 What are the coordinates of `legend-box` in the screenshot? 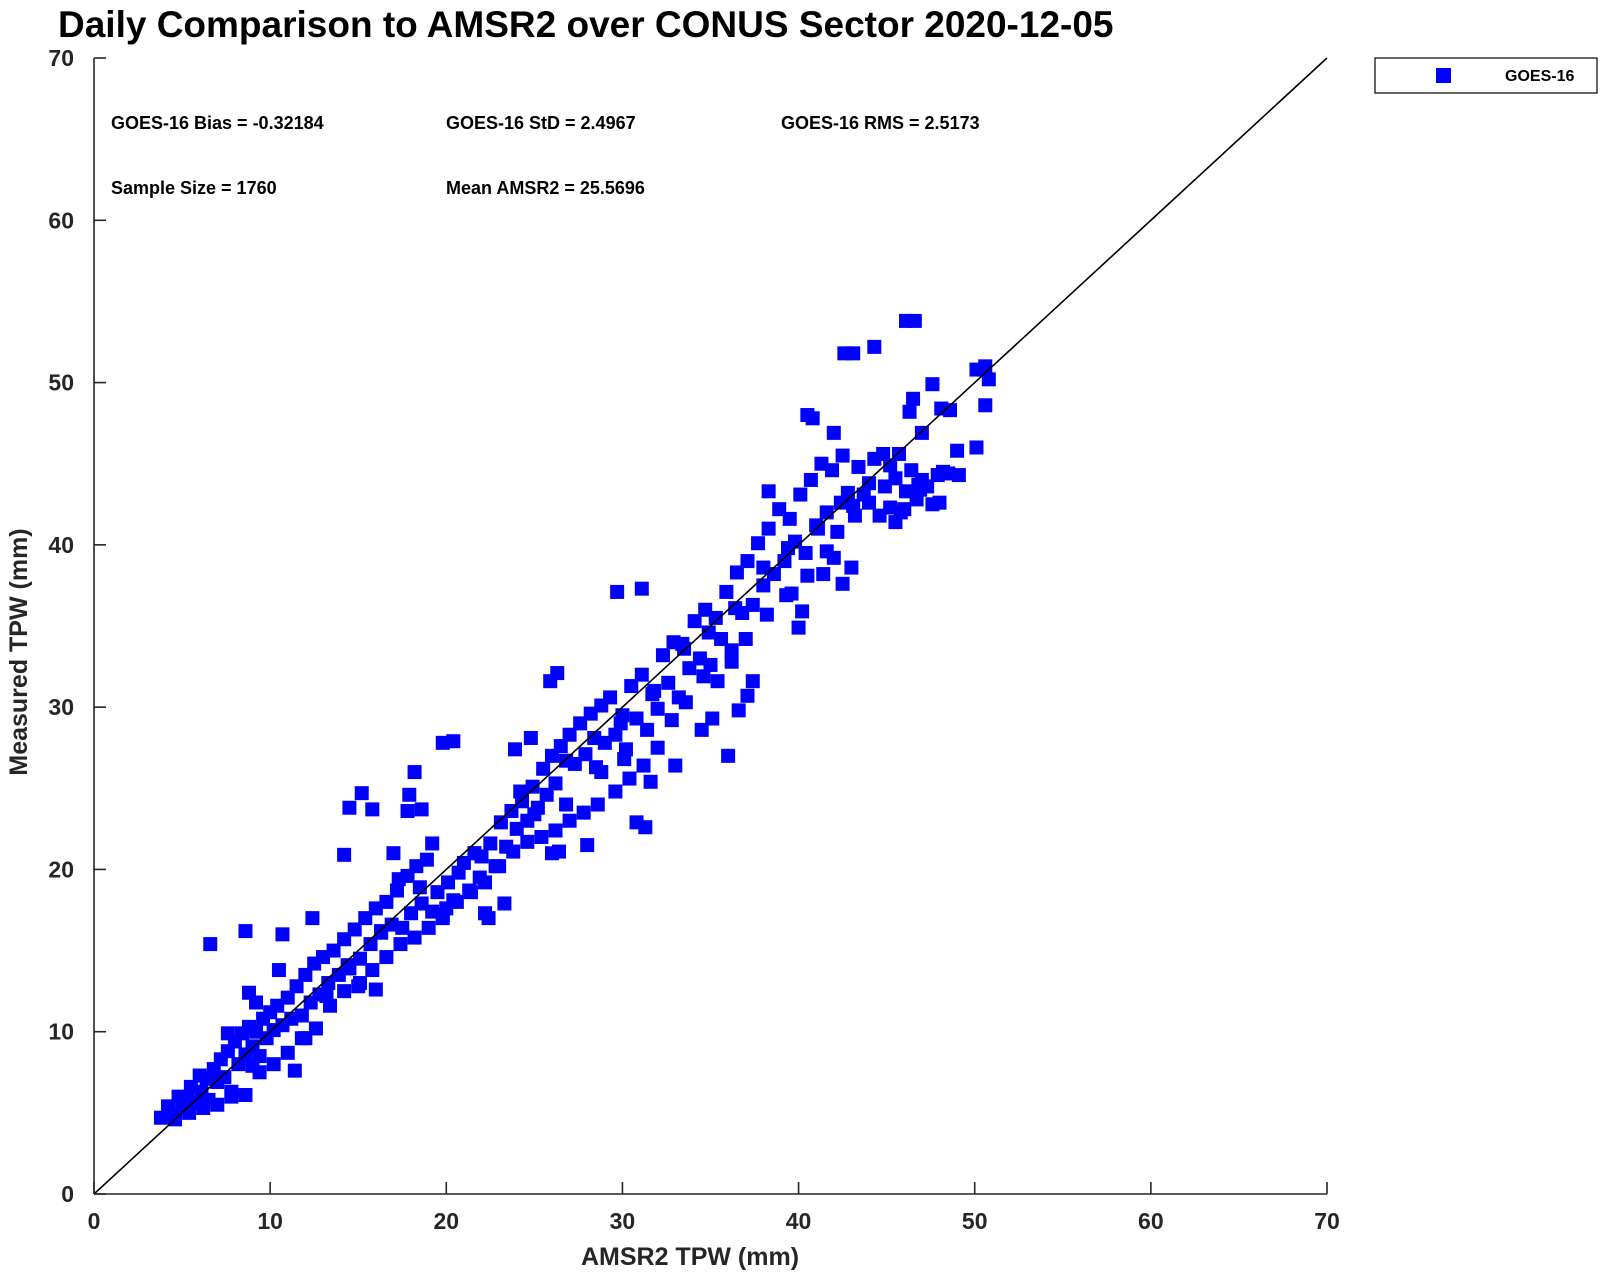 It's located at (1486, 75).